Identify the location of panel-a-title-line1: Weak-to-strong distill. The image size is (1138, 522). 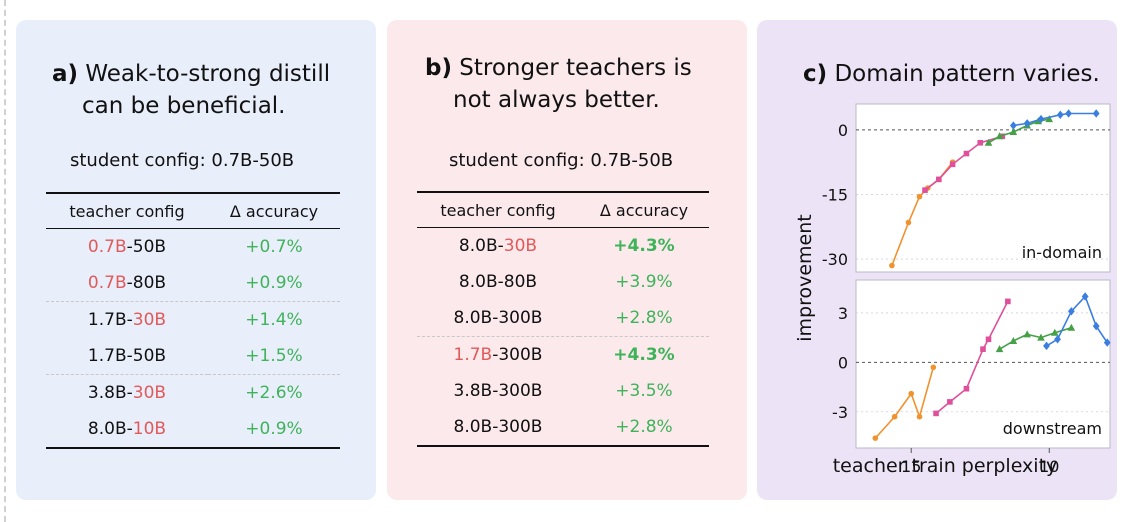
(208, 74).